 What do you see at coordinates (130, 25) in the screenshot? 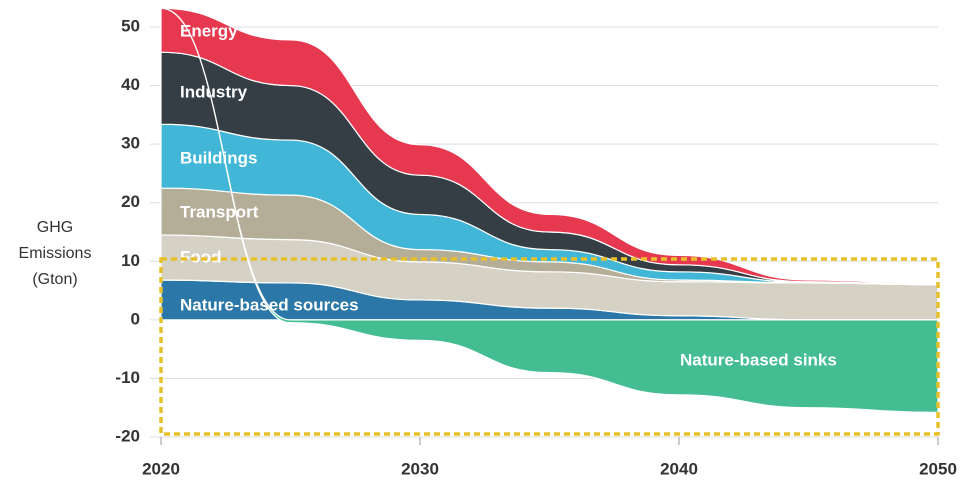
I see `y-tick-label: 50` at bounding box center [130, 25].